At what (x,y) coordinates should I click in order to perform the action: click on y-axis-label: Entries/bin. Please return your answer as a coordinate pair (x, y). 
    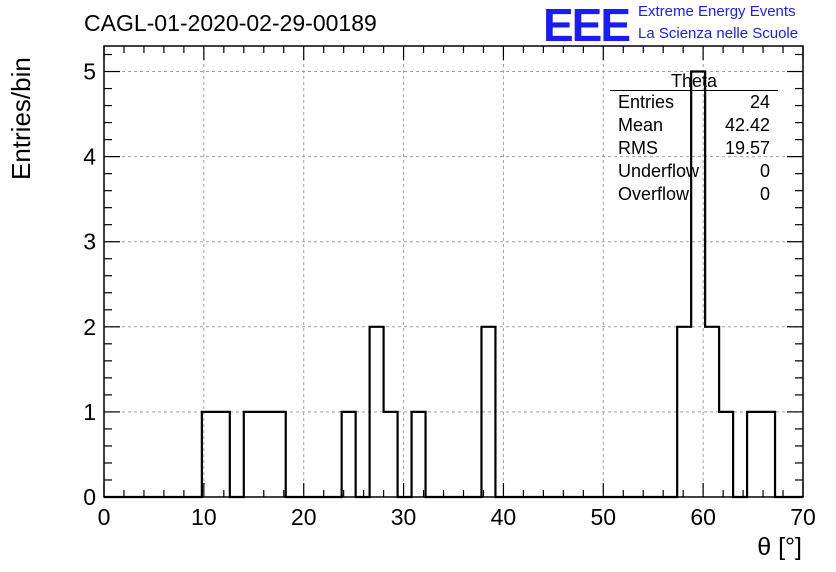
    Looking at the image, I should click on (21, 118).